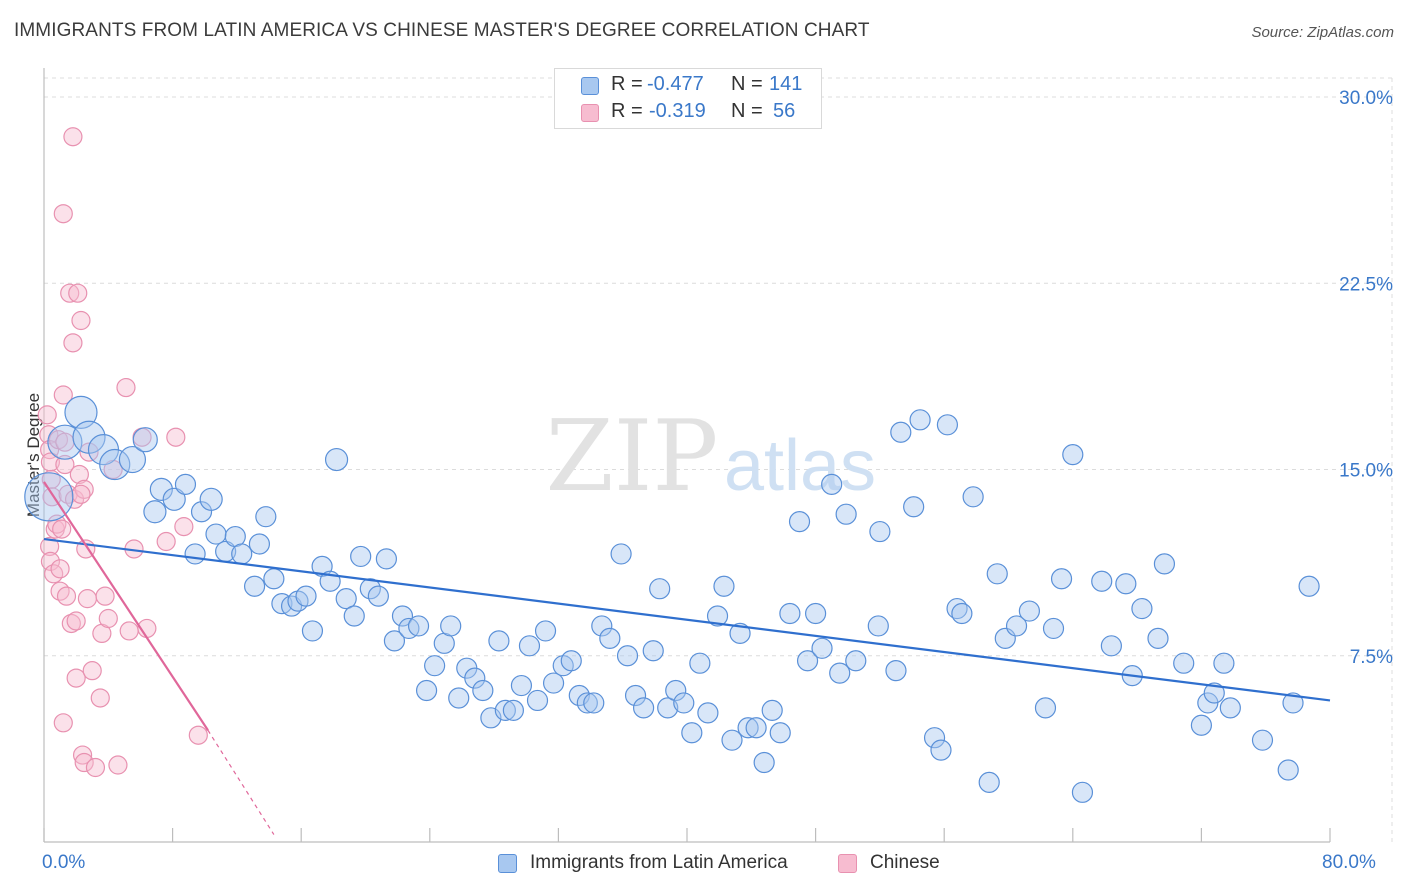  What do you see at coordinates (1371, 657) in the screenshot?
I see `y-tick-label: 7.5%` at bounding box center [1371, 657].